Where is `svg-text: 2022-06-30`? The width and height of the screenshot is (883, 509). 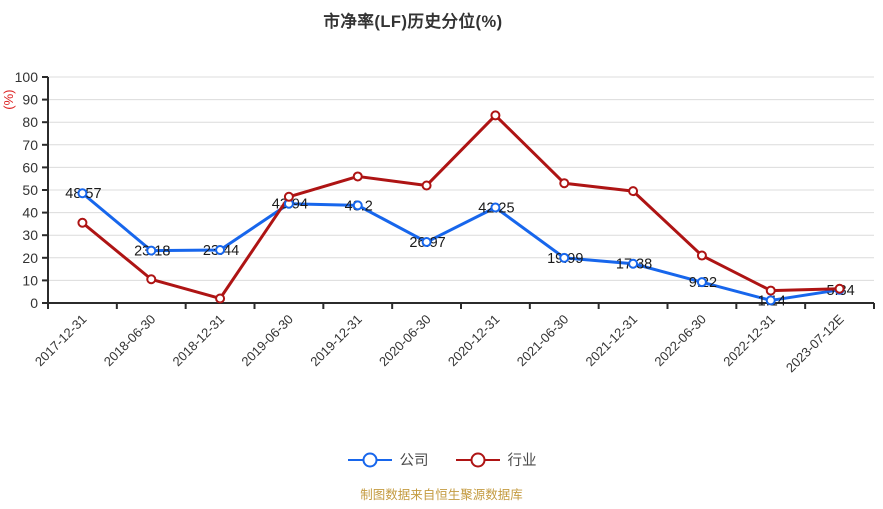 svg-text: 2022-06-30 is located at coordinates (680, 341).